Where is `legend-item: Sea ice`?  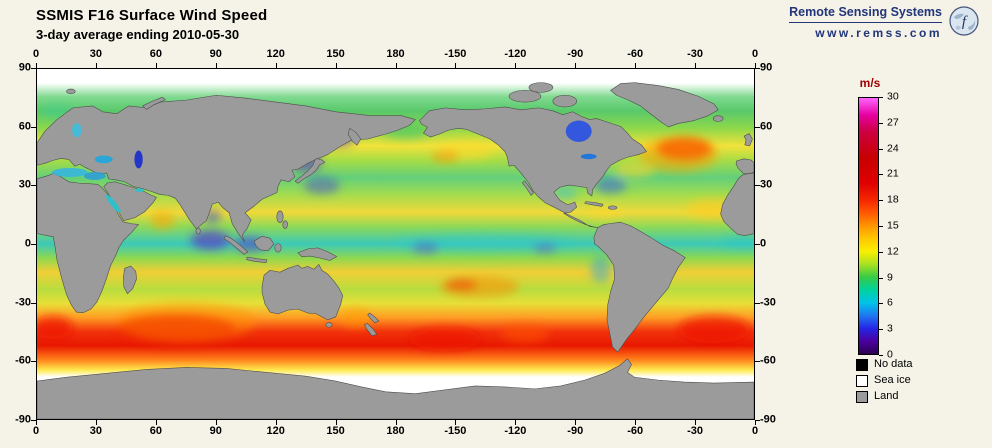
legend-item: Sea ice is located at coordinates (884, 380).